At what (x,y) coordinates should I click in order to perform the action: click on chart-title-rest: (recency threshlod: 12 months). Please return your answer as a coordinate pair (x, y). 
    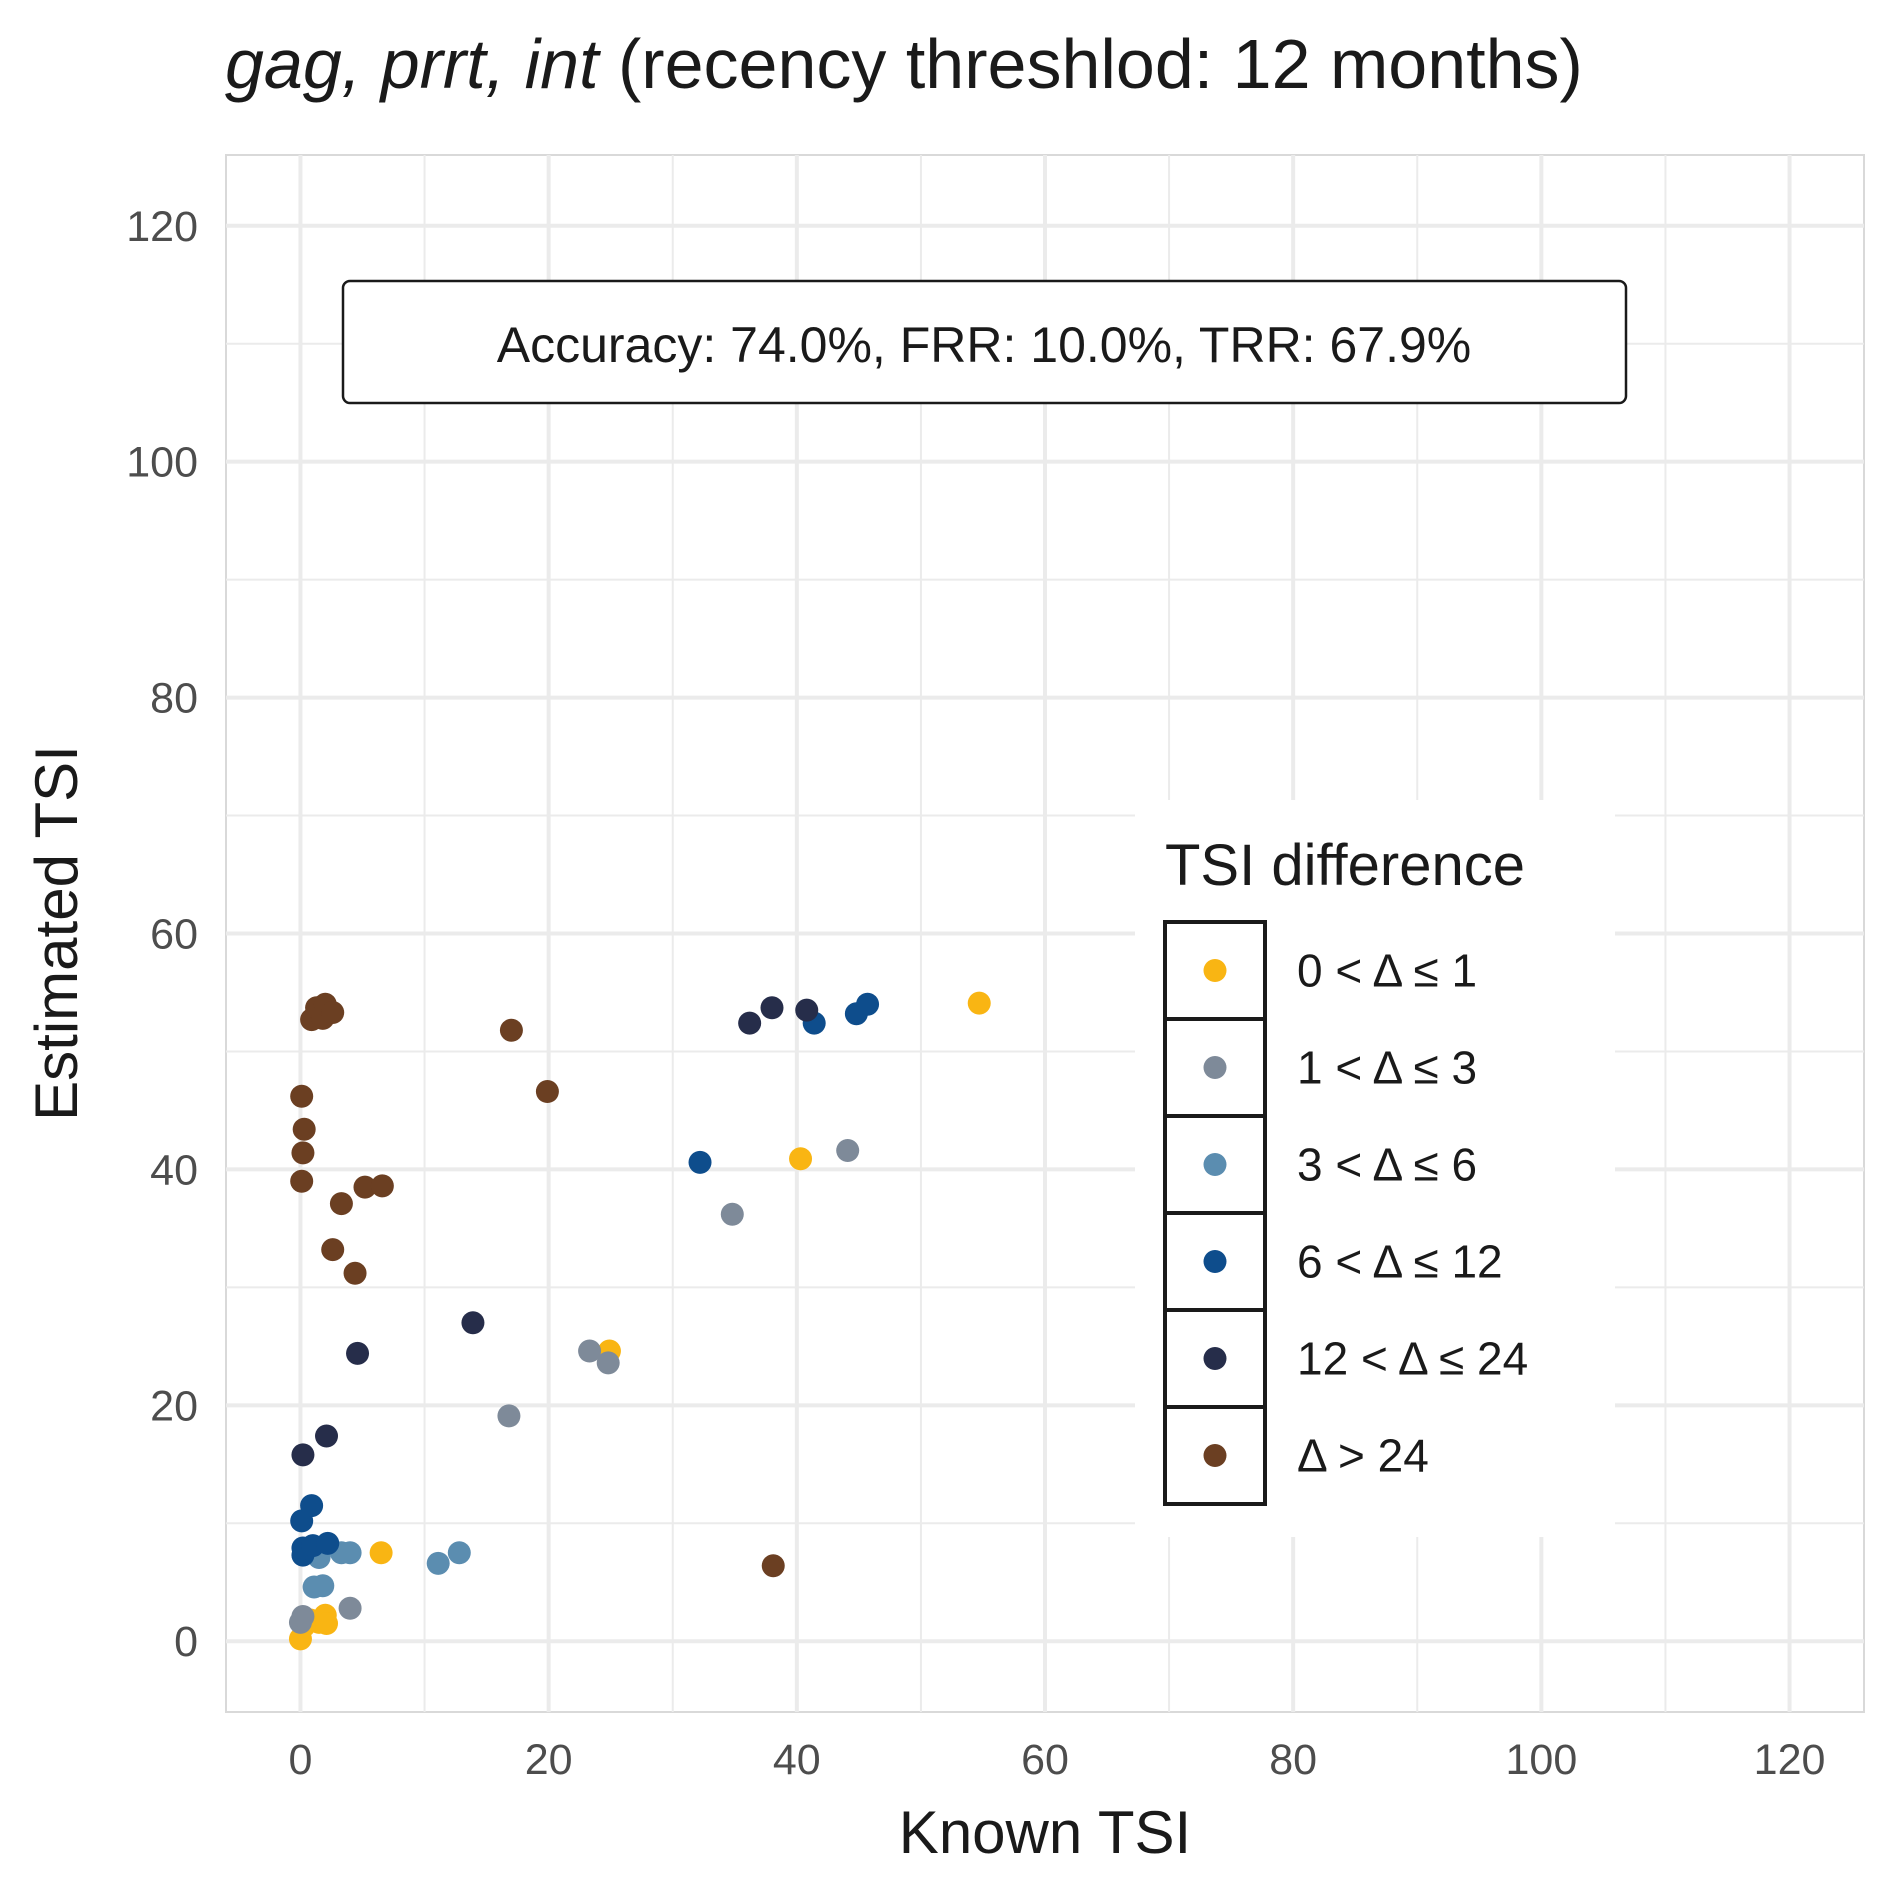
    Looking at the image, I should click on (1091, 64).